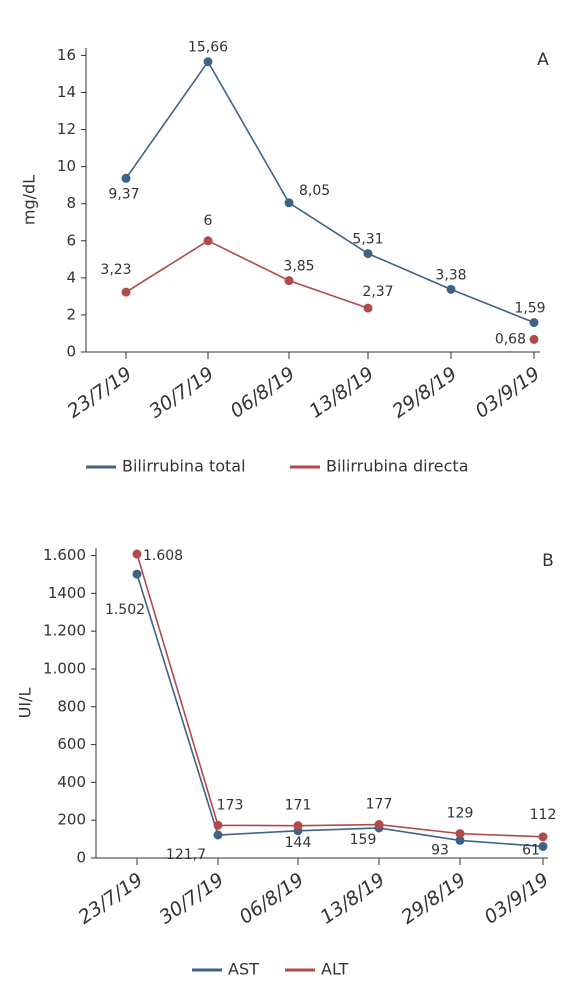  What do you see at coordinates (314, 191) in the screenshot?
I see `value-label: 8,05` at bounding box center [314, 191].